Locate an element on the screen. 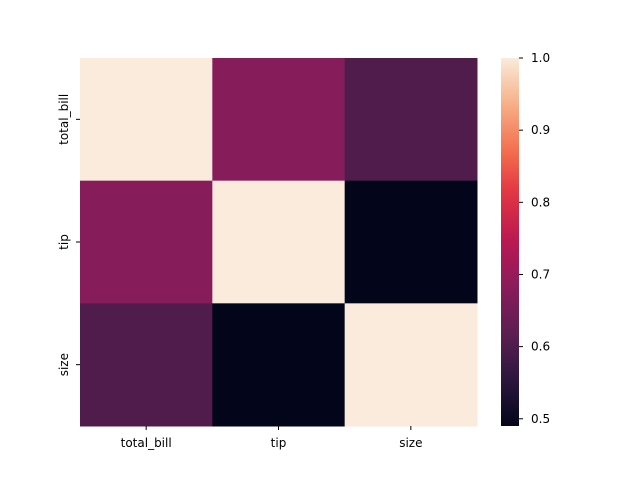 The image size is (640, 480). heatmap-cell-size-total_bill is located at coordinates (146, 365).